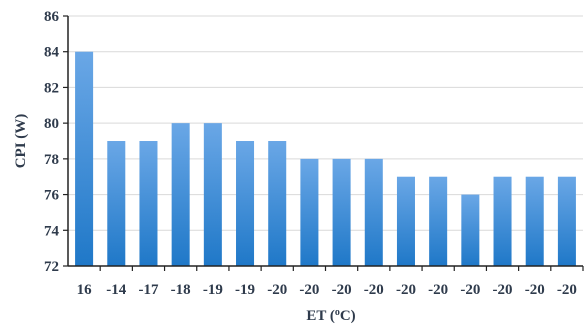 Image resolution: width=588 pixels, height=327 pixels. Describe the element at coordinates (21, 141) in the screenshot. I see `y-axis-title: CPI (W)` at that location.